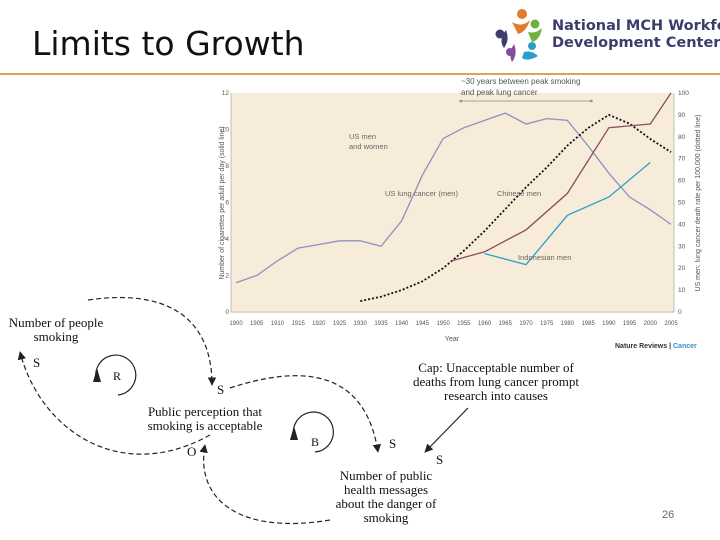 This screenshot has width=720, height=540. I want to click on logo-line1-b: MCH, so click(644, 26).